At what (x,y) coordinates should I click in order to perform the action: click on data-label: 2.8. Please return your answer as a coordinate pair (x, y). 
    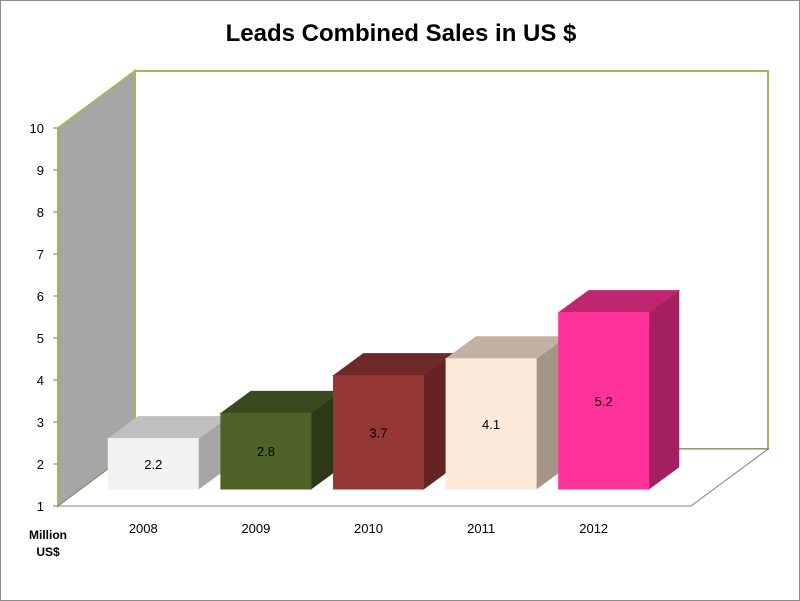
    Looking at the image, I should click on (266, 451).